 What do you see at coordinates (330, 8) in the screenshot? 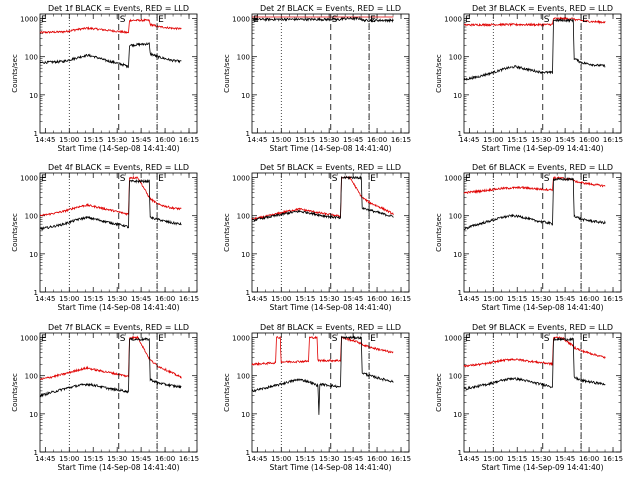
I see `chart-title: Det 2f BLACK = Events, RED = LLD` at bounding box center [330, 8].